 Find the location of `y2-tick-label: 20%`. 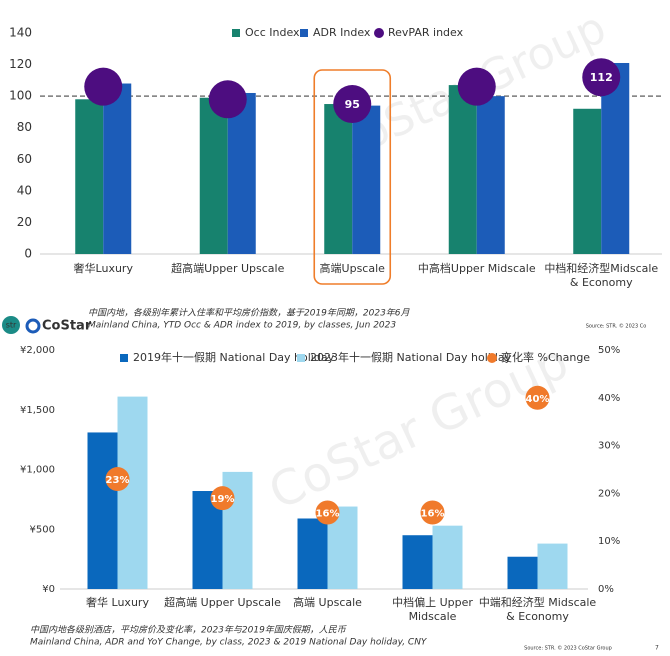

y2-tick-label: 20% is located at coordinates (609, 493).